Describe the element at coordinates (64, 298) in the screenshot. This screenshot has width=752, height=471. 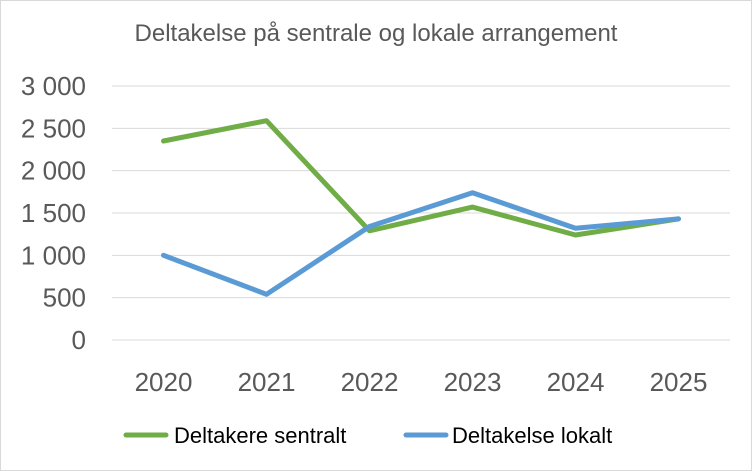
I see `y-tick-label: 500` at that location.